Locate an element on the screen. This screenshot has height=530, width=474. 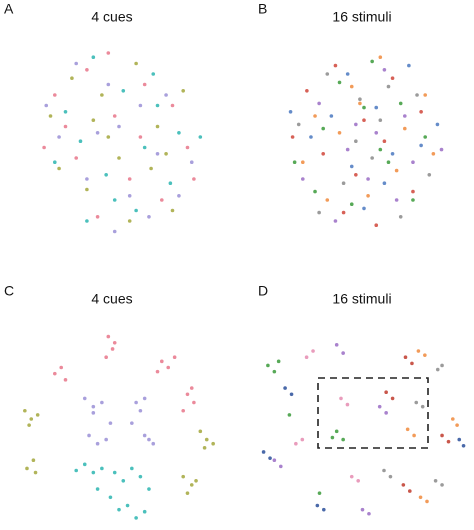
panel-label: A is located at coordinates (9, 9).